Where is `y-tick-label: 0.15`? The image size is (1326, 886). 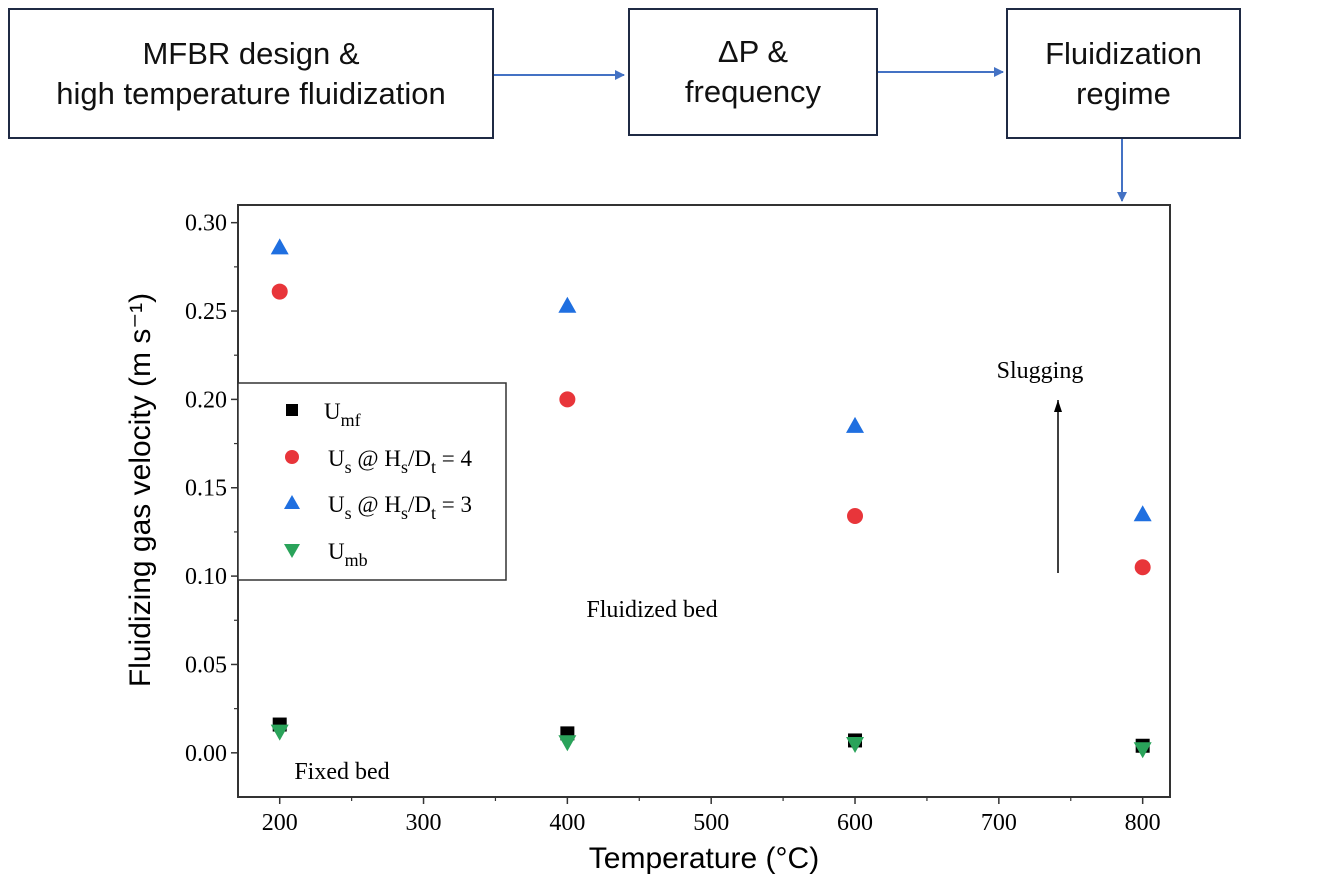
y-tick-label: 0.15 is located at coordinates (206, 489).